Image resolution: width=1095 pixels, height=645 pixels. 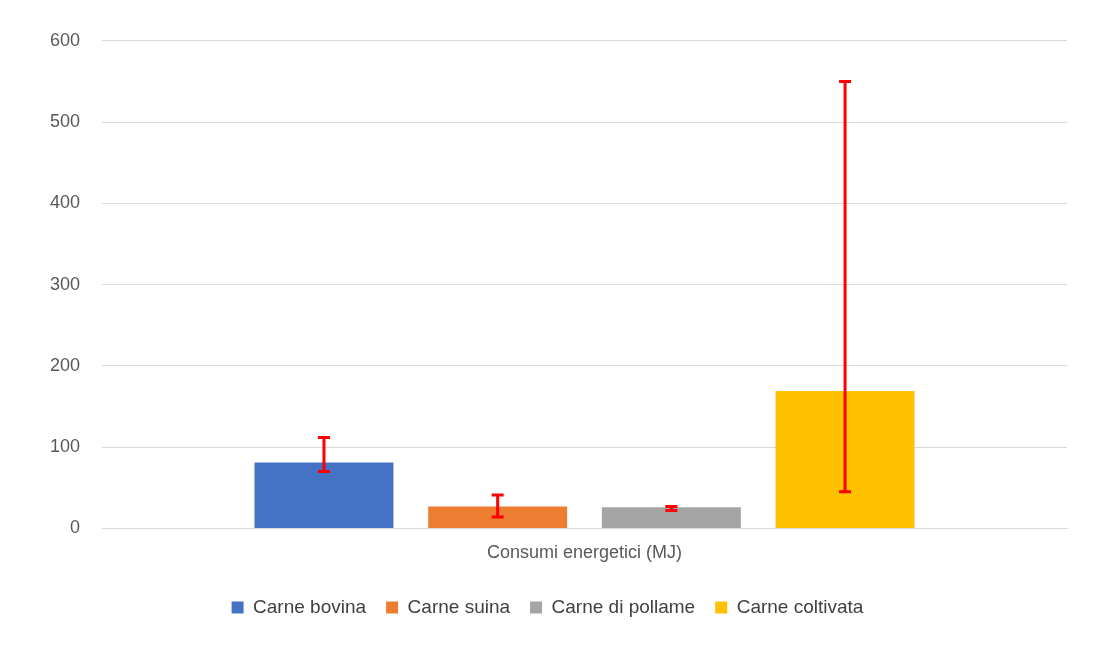 I want to click on y-tick-label: 300, so click(x=65, y=283).